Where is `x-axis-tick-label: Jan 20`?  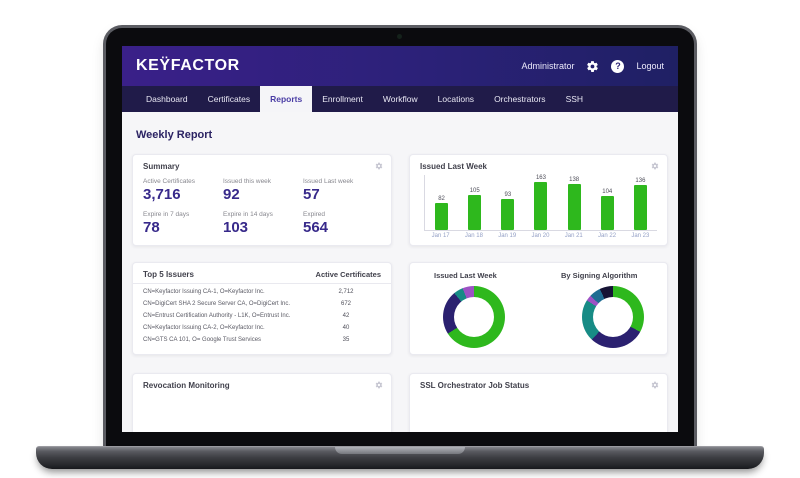
x-axis-tick-label: Jan 20 is located at coordinates (540, 236).